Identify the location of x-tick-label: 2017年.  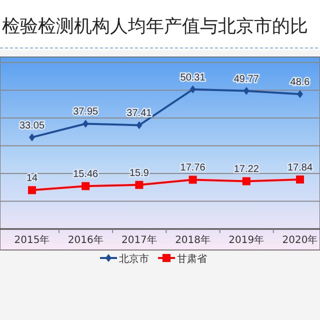
(139, 240).